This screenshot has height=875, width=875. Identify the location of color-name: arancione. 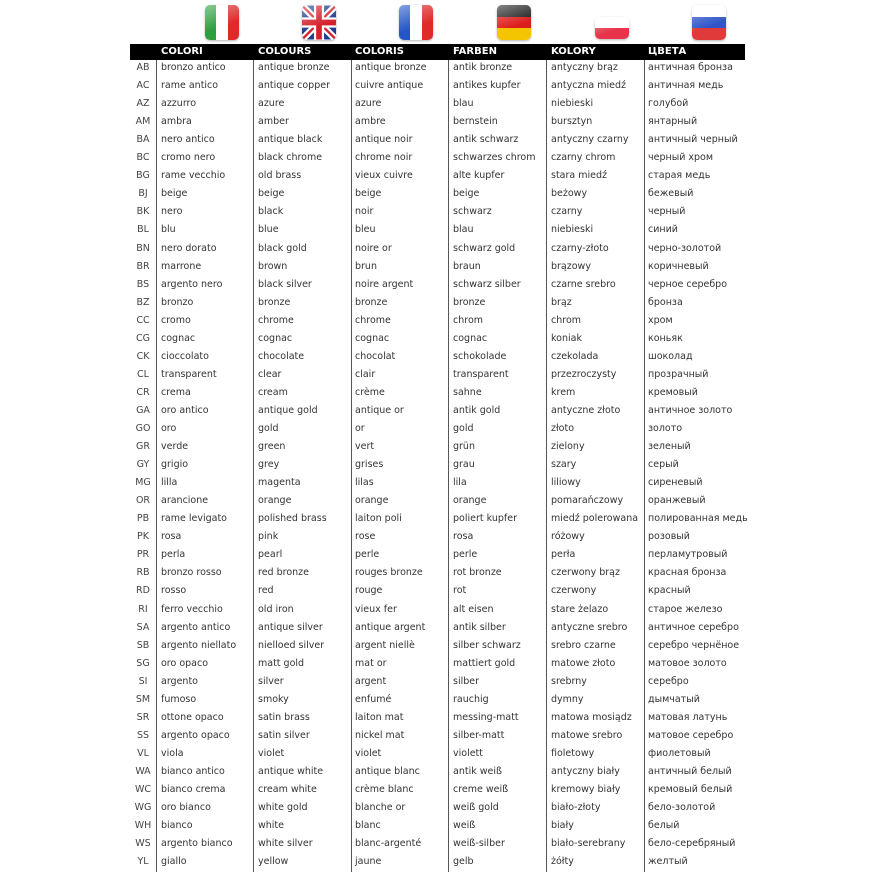
(185, 501).